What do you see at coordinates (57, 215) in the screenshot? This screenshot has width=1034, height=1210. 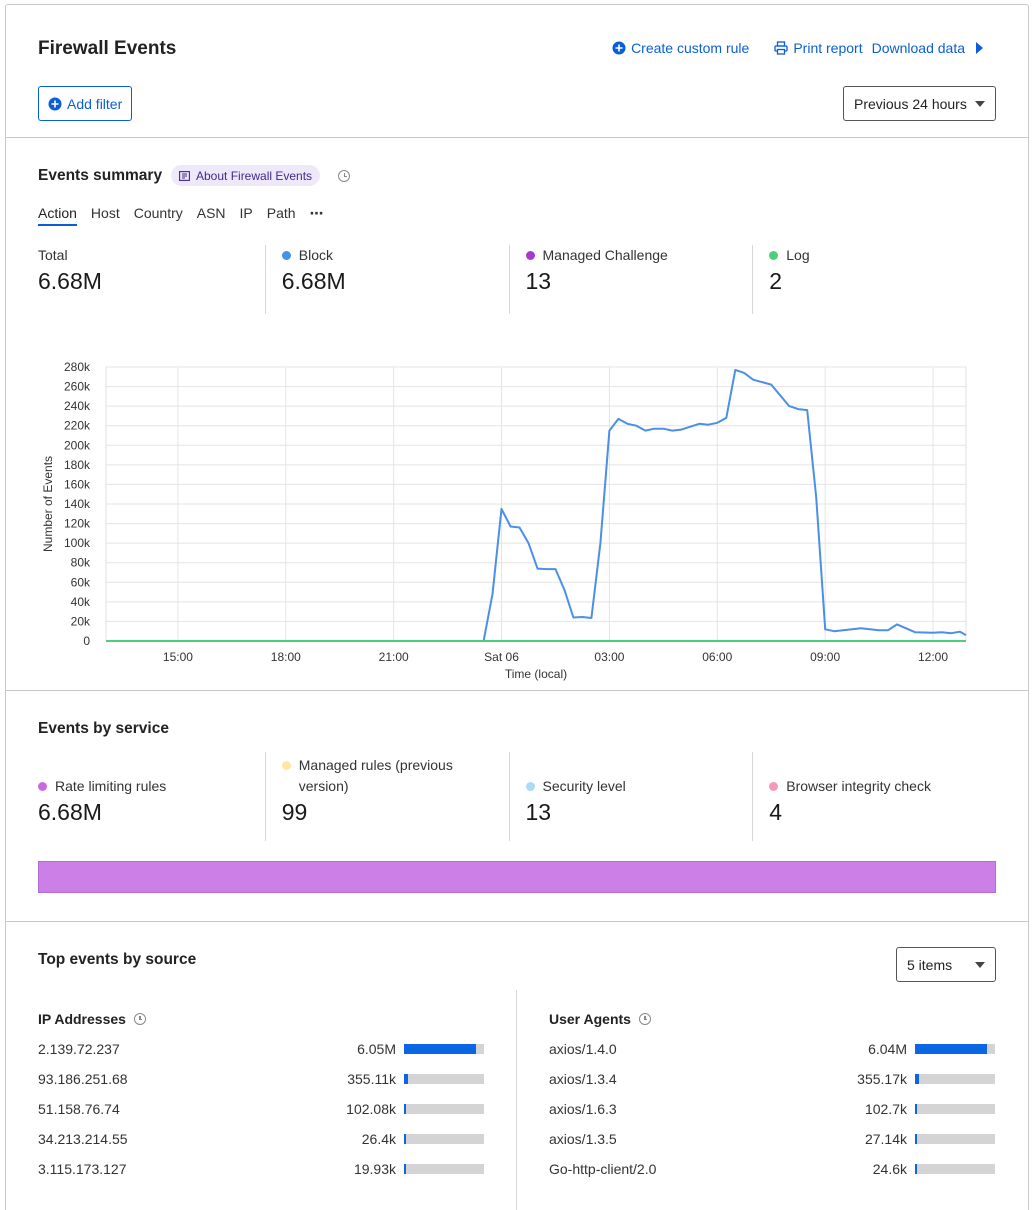 I see `tab-action: Action` at bounding box center [57, 215].